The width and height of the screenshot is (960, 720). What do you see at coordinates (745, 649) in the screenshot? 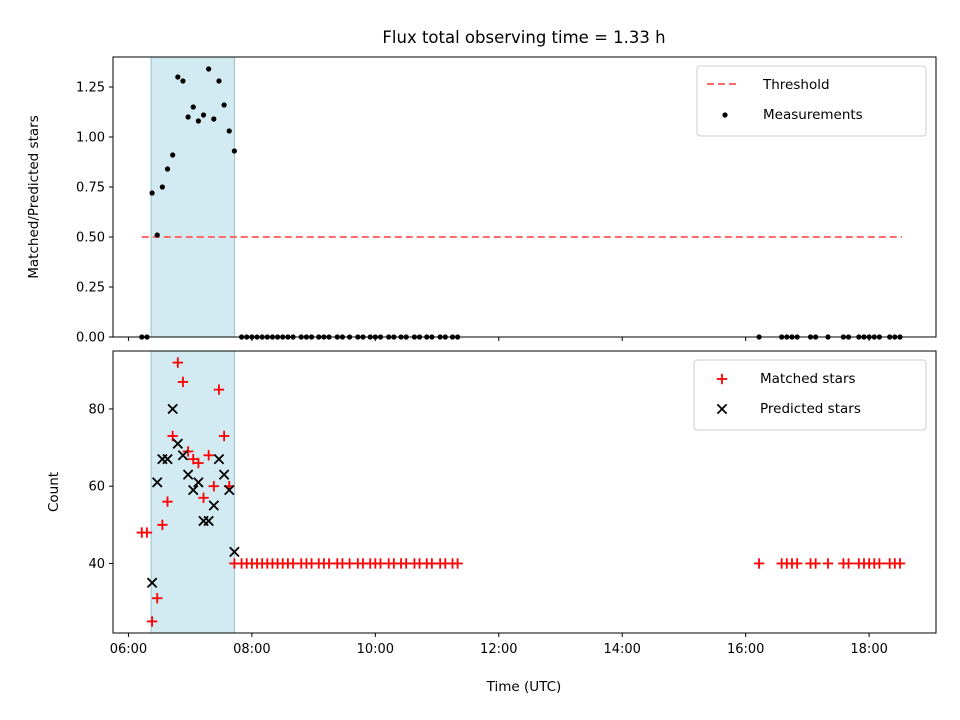
I see `x-tick-label: 16:00` at bounding box center [745, 649].